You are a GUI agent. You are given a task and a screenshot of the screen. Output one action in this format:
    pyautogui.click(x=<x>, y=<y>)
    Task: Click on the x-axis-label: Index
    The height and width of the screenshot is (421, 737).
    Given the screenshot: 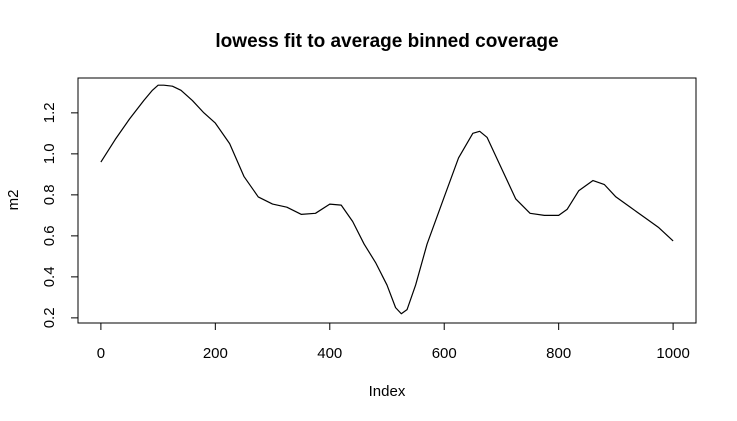 What is the action you would take?
    pyautogui.click(x=387, y=391)
    